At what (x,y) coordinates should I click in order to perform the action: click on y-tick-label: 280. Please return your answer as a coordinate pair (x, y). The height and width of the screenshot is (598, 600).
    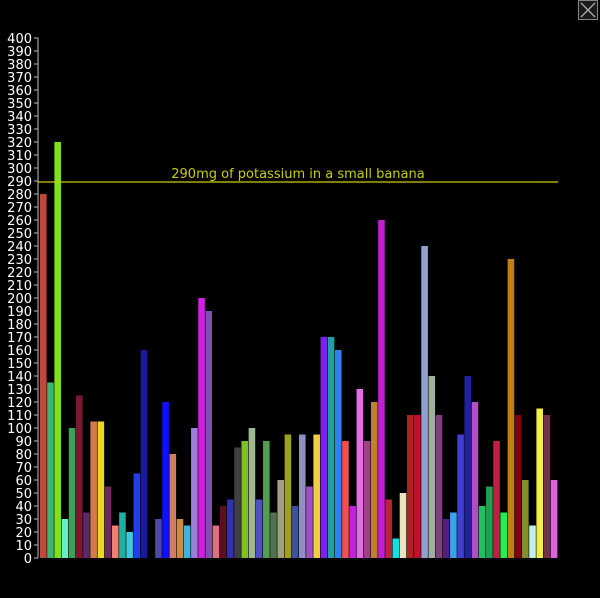
    Looking at the image, I should click on (19, 195).